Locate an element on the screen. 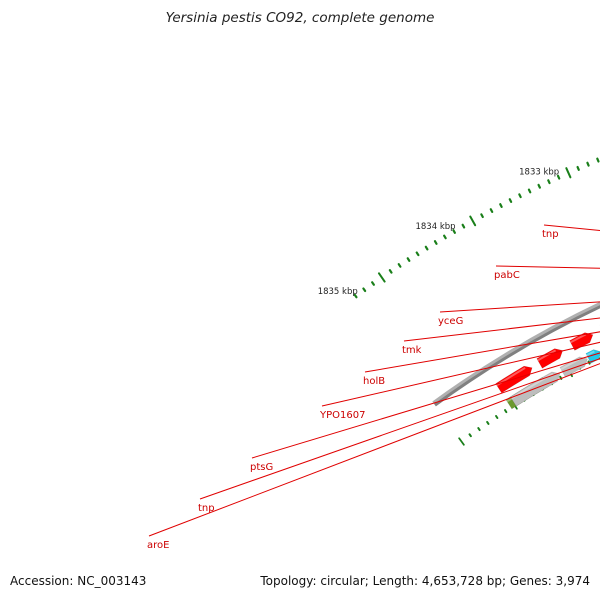  gene-label: holB is located at coordinates (374, 381).